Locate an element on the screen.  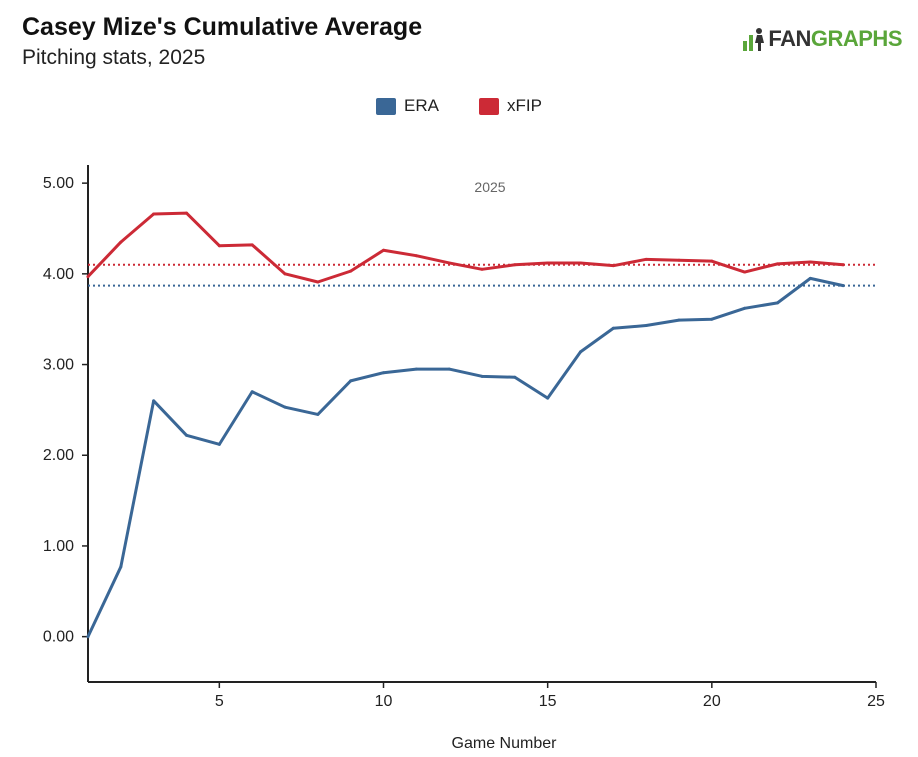
fangraphs-logo-icon is located at coordinates (754, 39).